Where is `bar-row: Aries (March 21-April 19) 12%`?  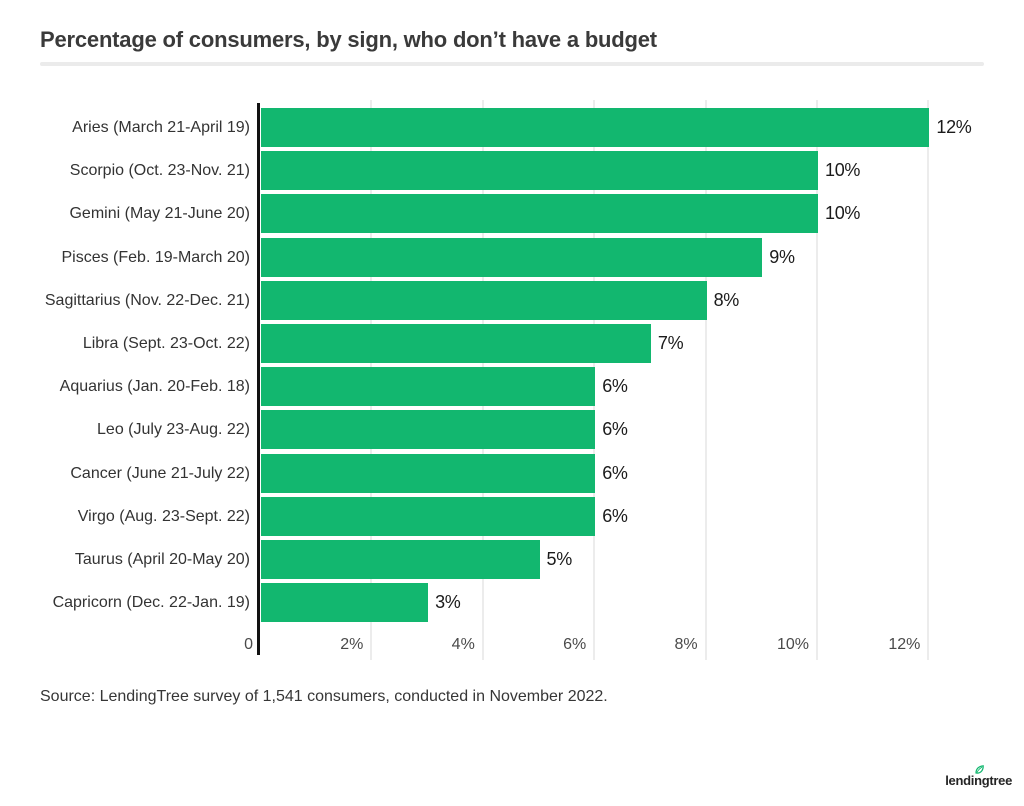
bar-row: Aries (March 21-April 19) 12% is located at coordinates (512, 127).